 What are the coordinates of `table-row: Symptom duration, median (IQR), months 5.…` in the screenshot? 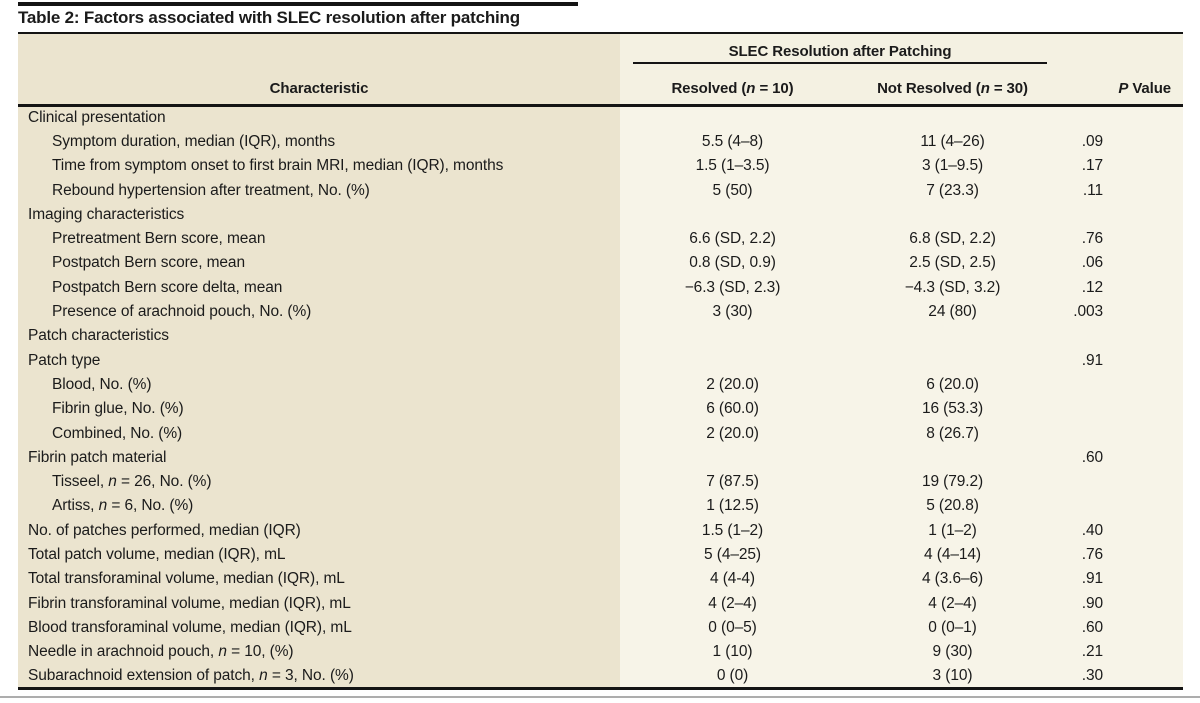 It's located at (601, 142).